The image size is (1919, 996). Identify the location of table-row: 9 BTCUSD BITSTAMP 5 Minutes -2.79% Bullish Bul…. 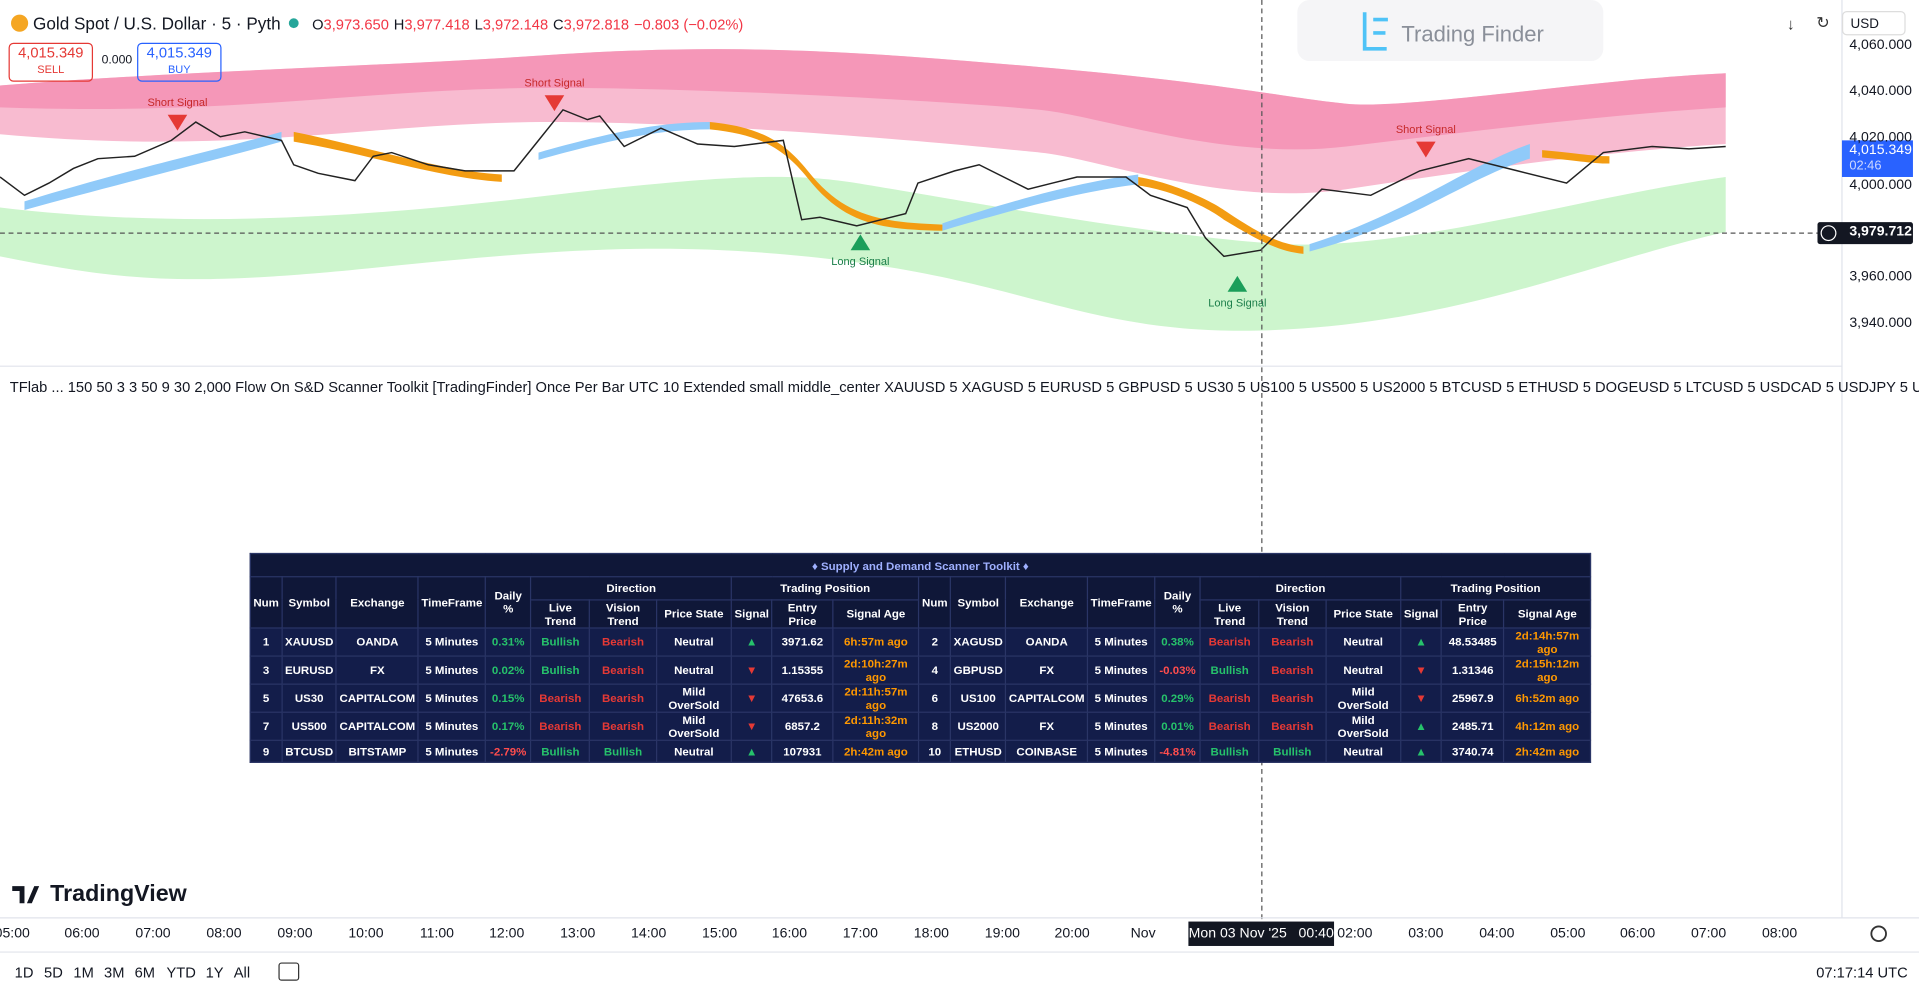
(920, 751).